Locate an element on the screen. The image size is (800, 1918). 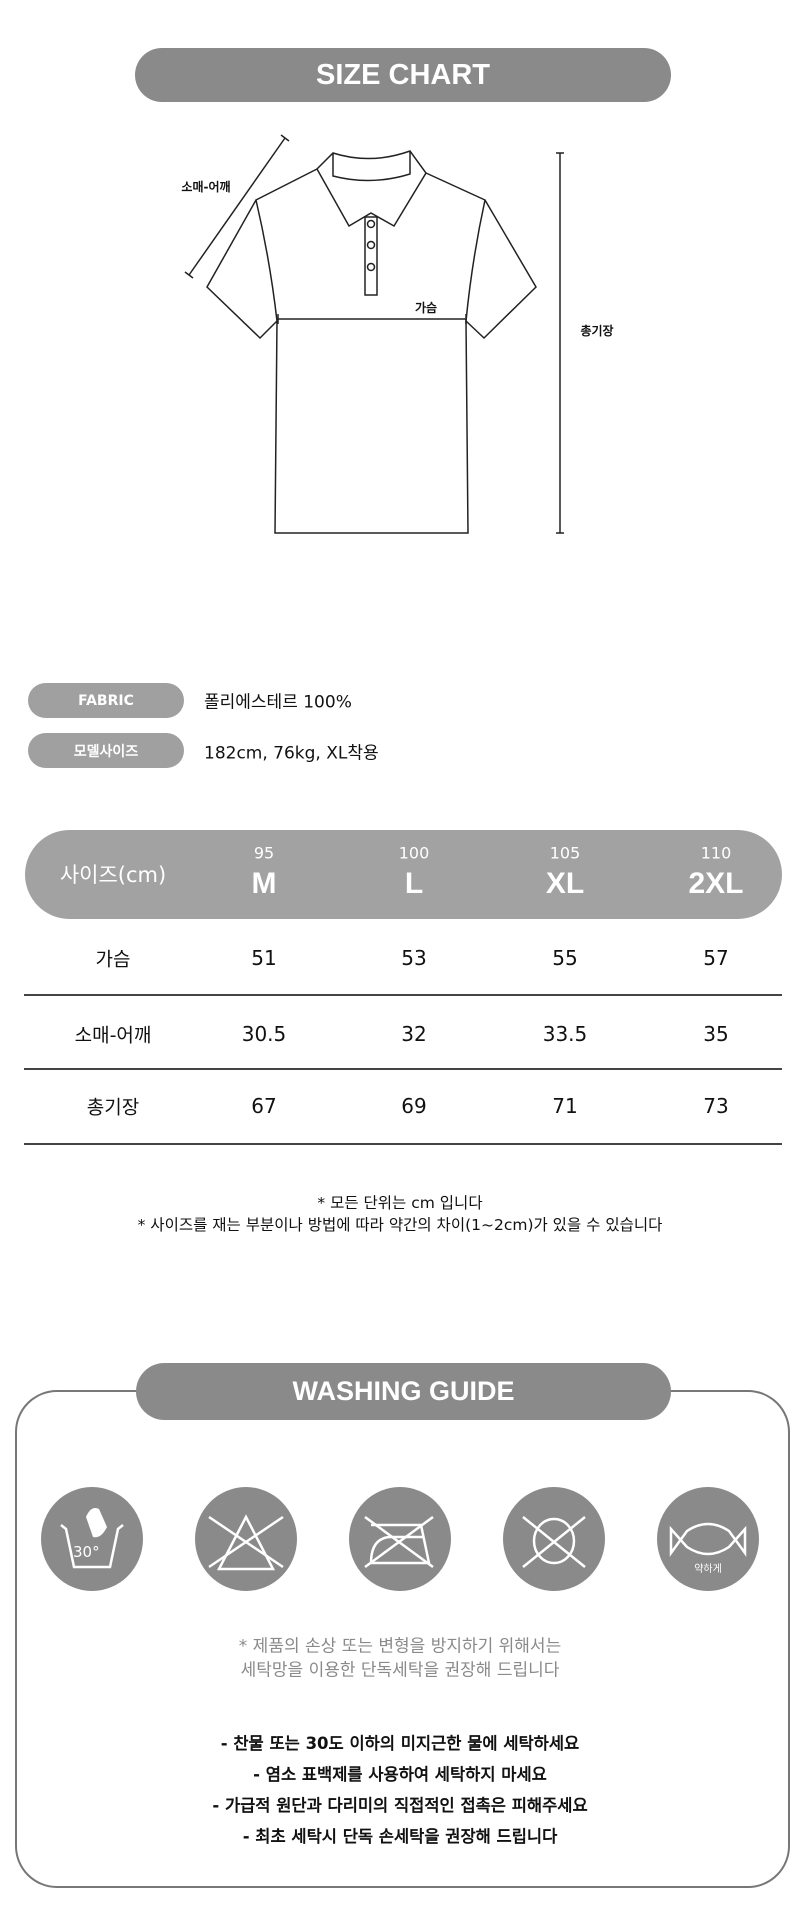
size-table-header is located at coordinates (403, 874).